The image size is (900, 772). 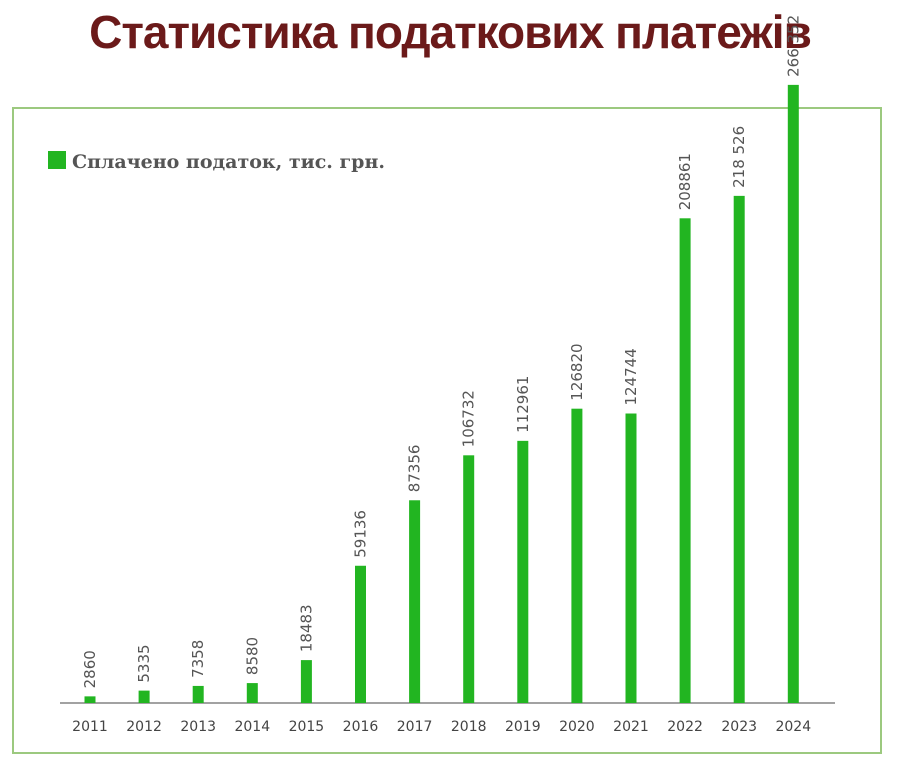 I want to click on bar-2014, so click(x=252, y=693).